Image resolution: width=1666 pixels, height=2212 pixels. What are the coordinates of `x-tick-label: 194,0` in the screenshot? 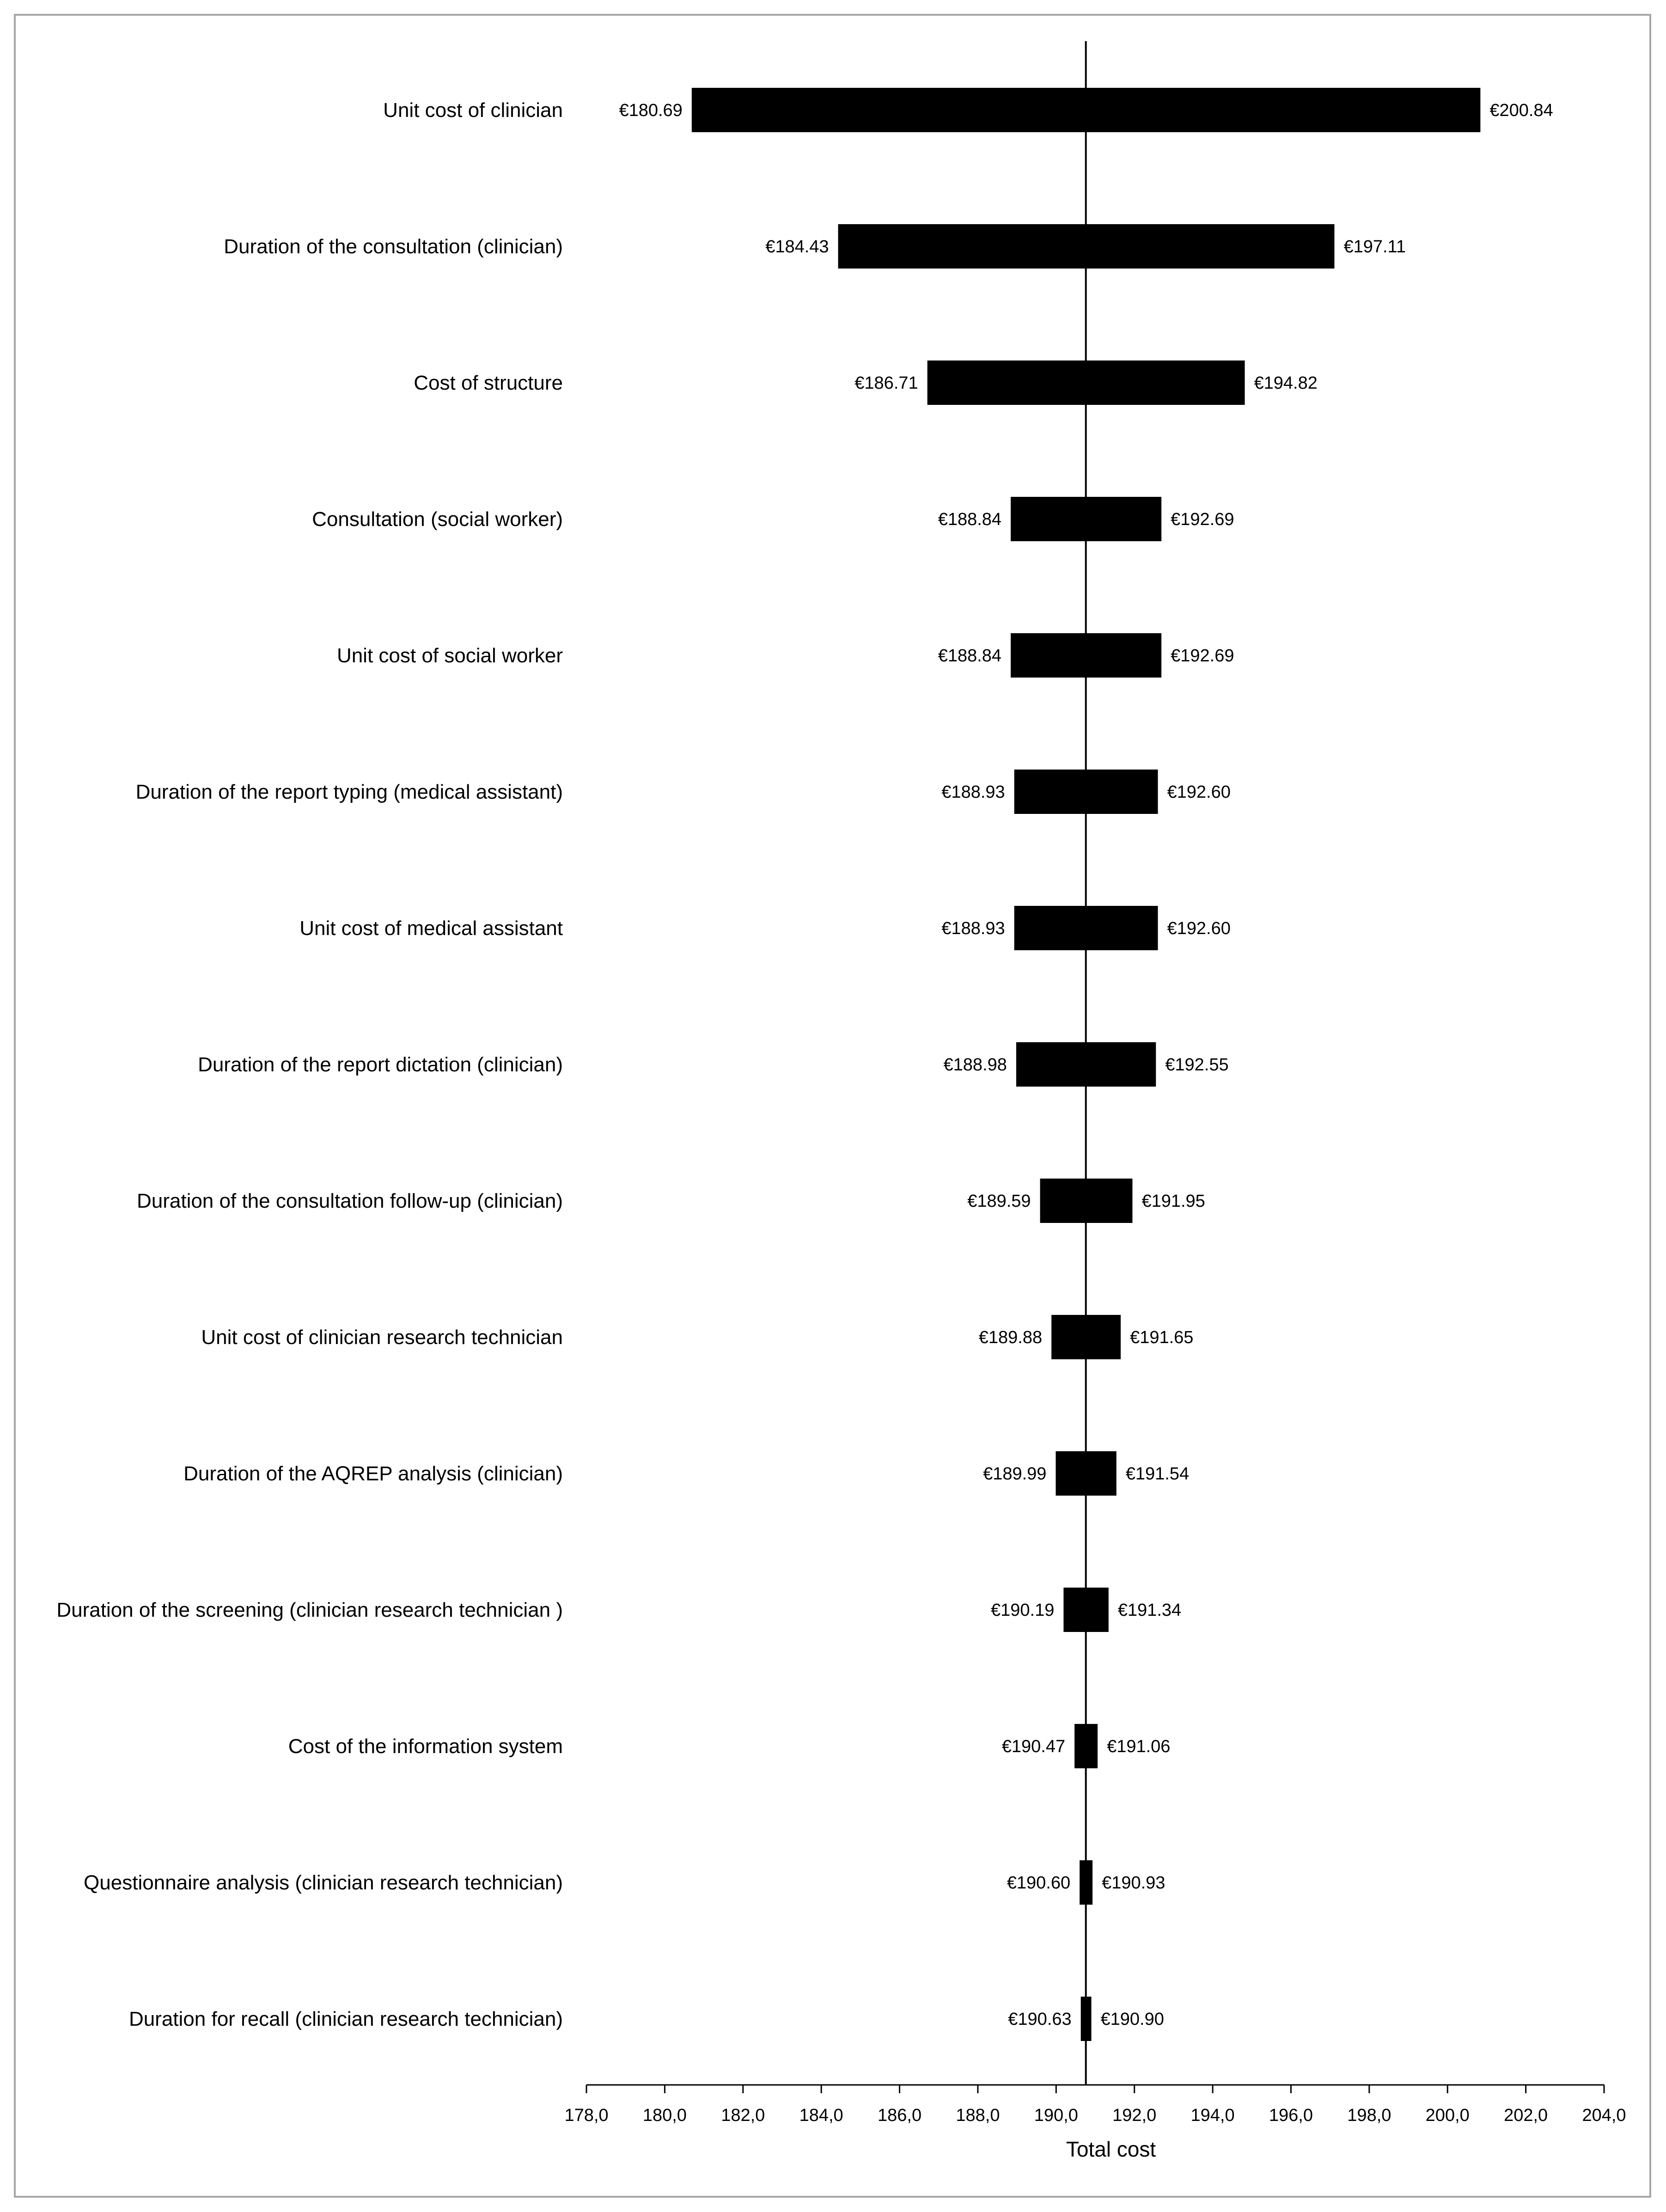 It's located at (1213, 2115).